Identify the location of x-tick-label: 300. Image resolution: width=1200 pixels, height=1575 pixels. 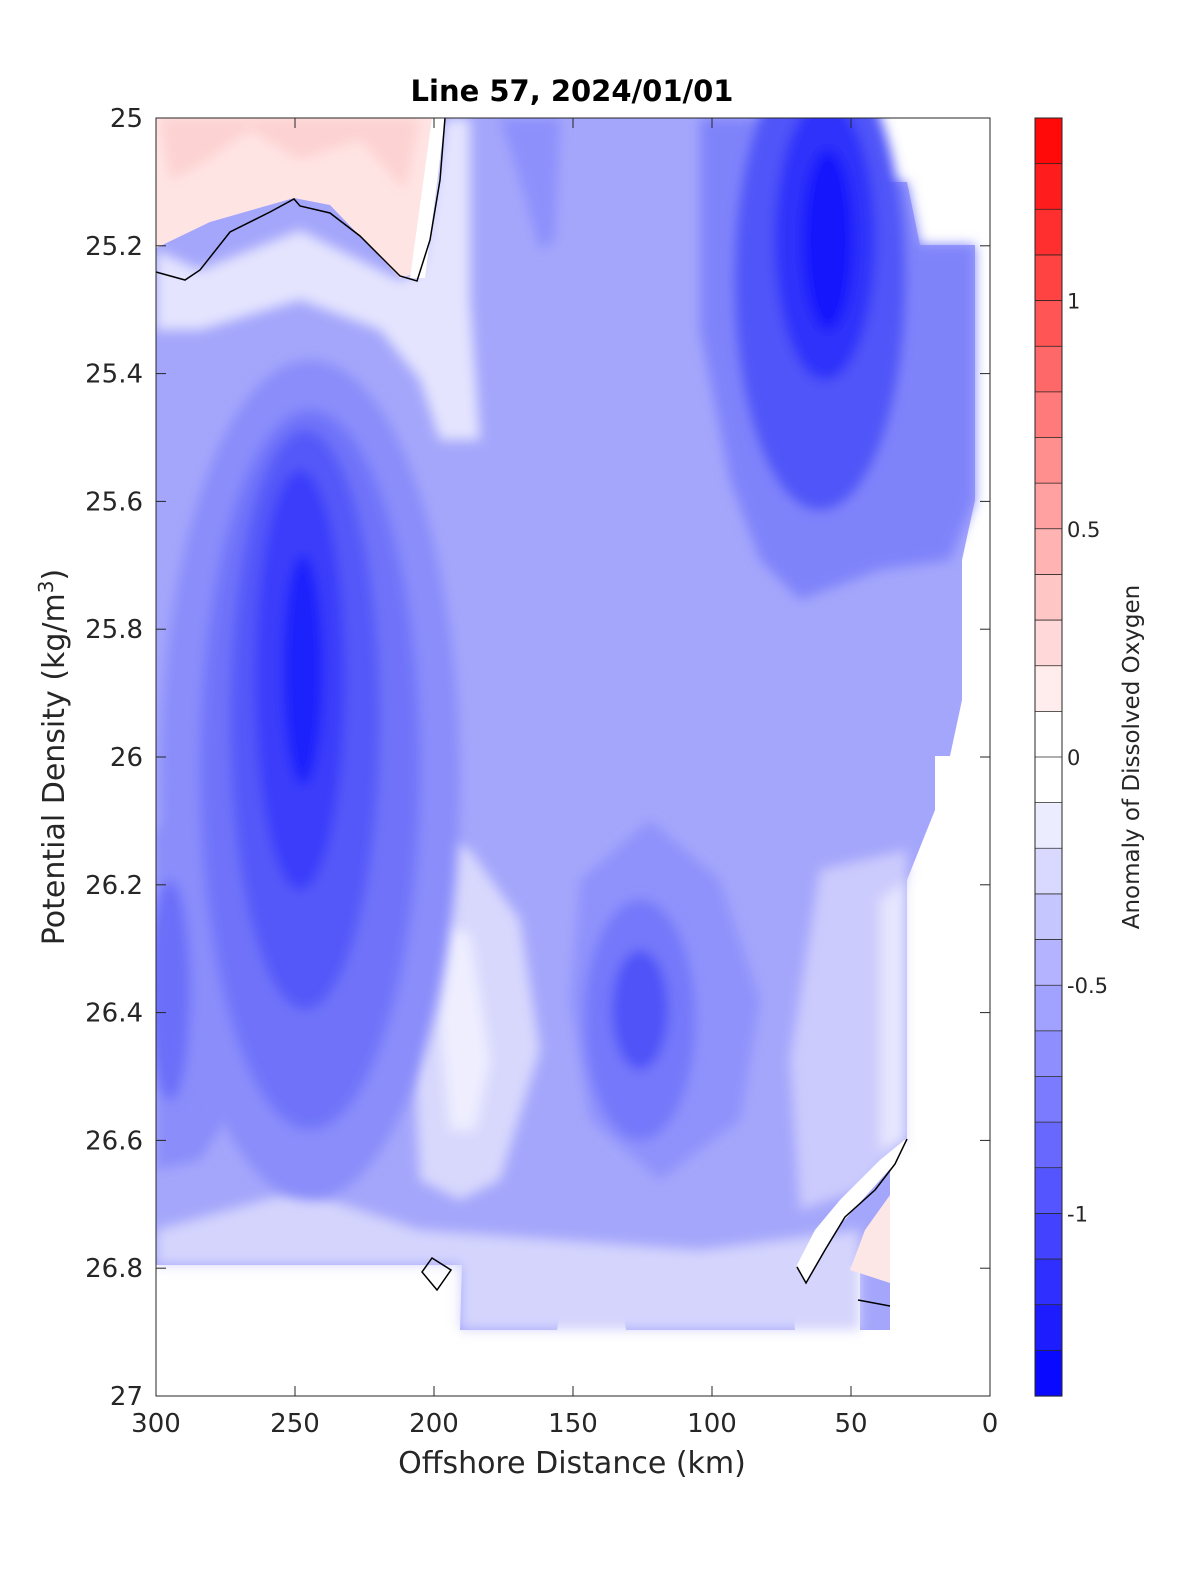
(156, 1424).